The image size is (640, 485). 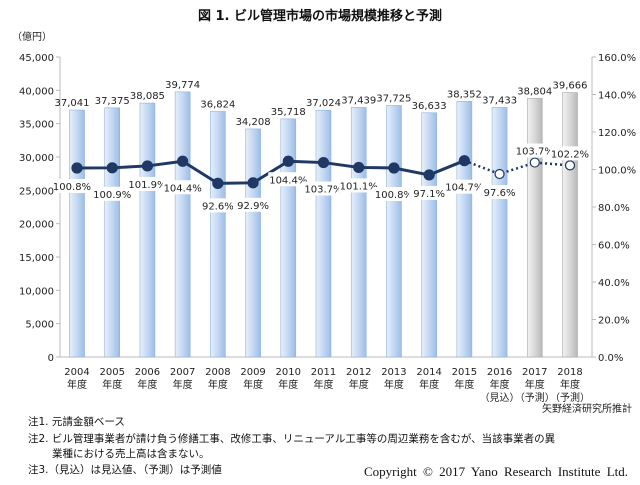 What do you see at coordinates (36, 158) in the screenshot?
I see `y-tick-label: 30,000` at bounding box center [36, 158].